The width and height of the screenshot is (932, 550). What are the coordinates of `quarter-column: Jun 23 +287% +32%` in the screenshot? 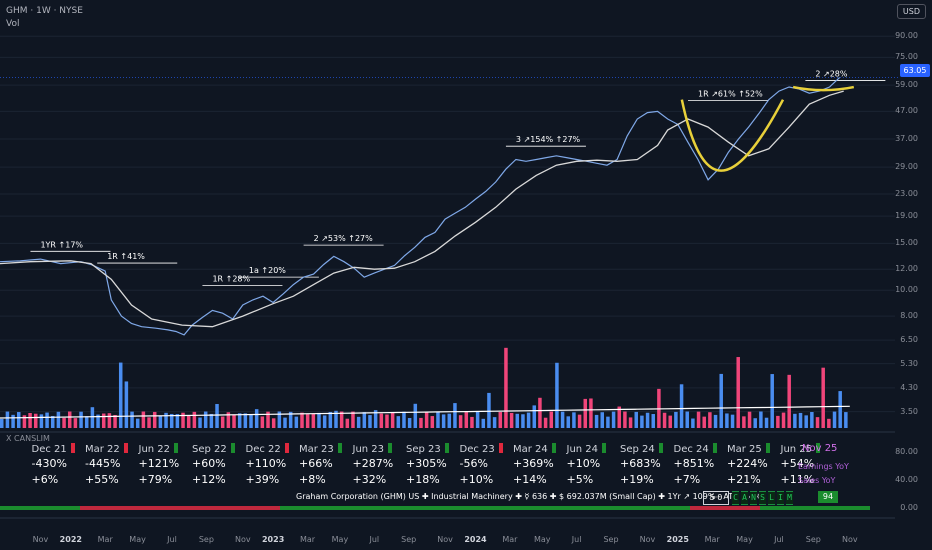 It's located at (383, 466).